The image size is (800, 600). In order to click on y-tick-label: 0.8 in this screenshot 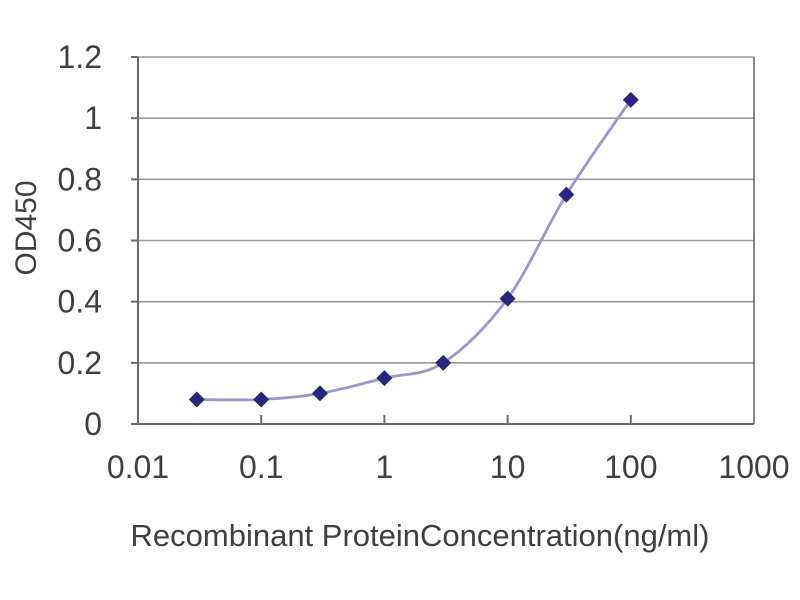, I will do `click(80, 179)`.